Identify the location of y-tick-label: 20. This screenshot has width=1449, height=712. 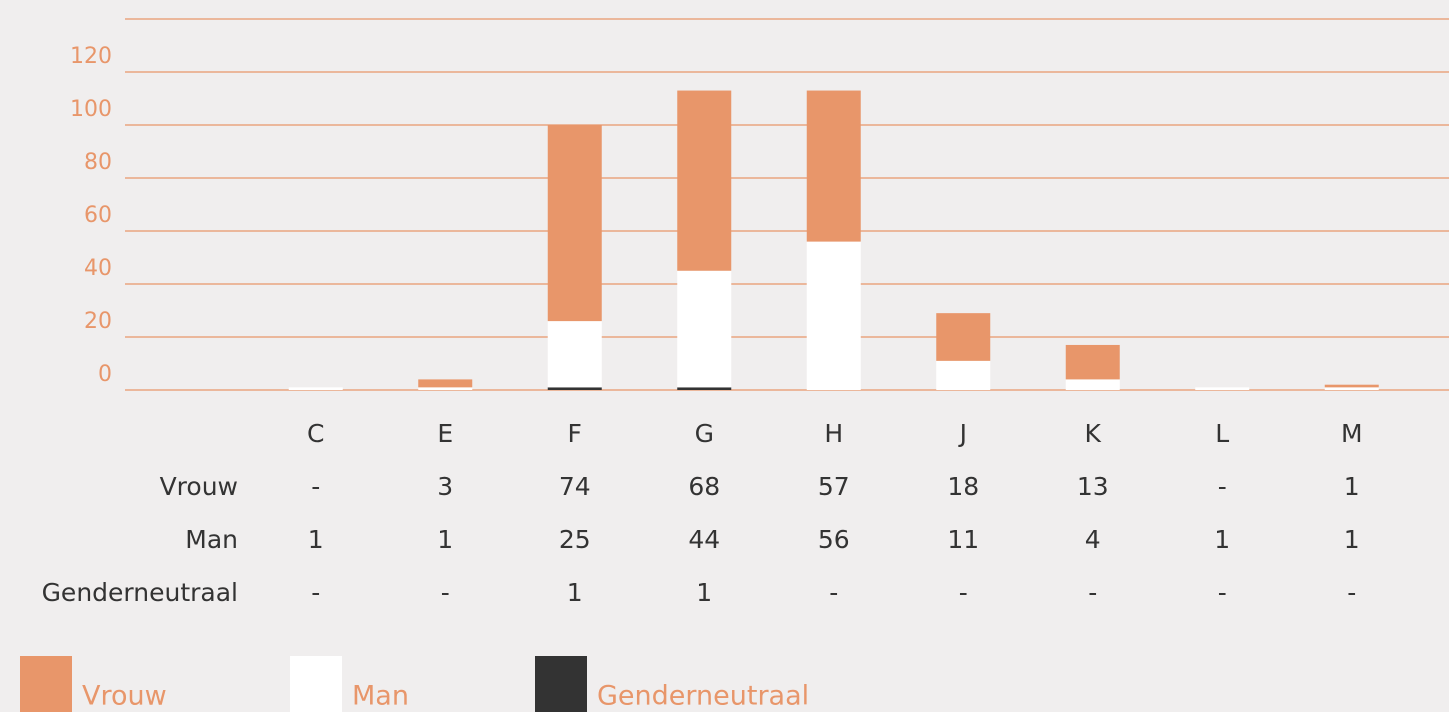
(98, 321).